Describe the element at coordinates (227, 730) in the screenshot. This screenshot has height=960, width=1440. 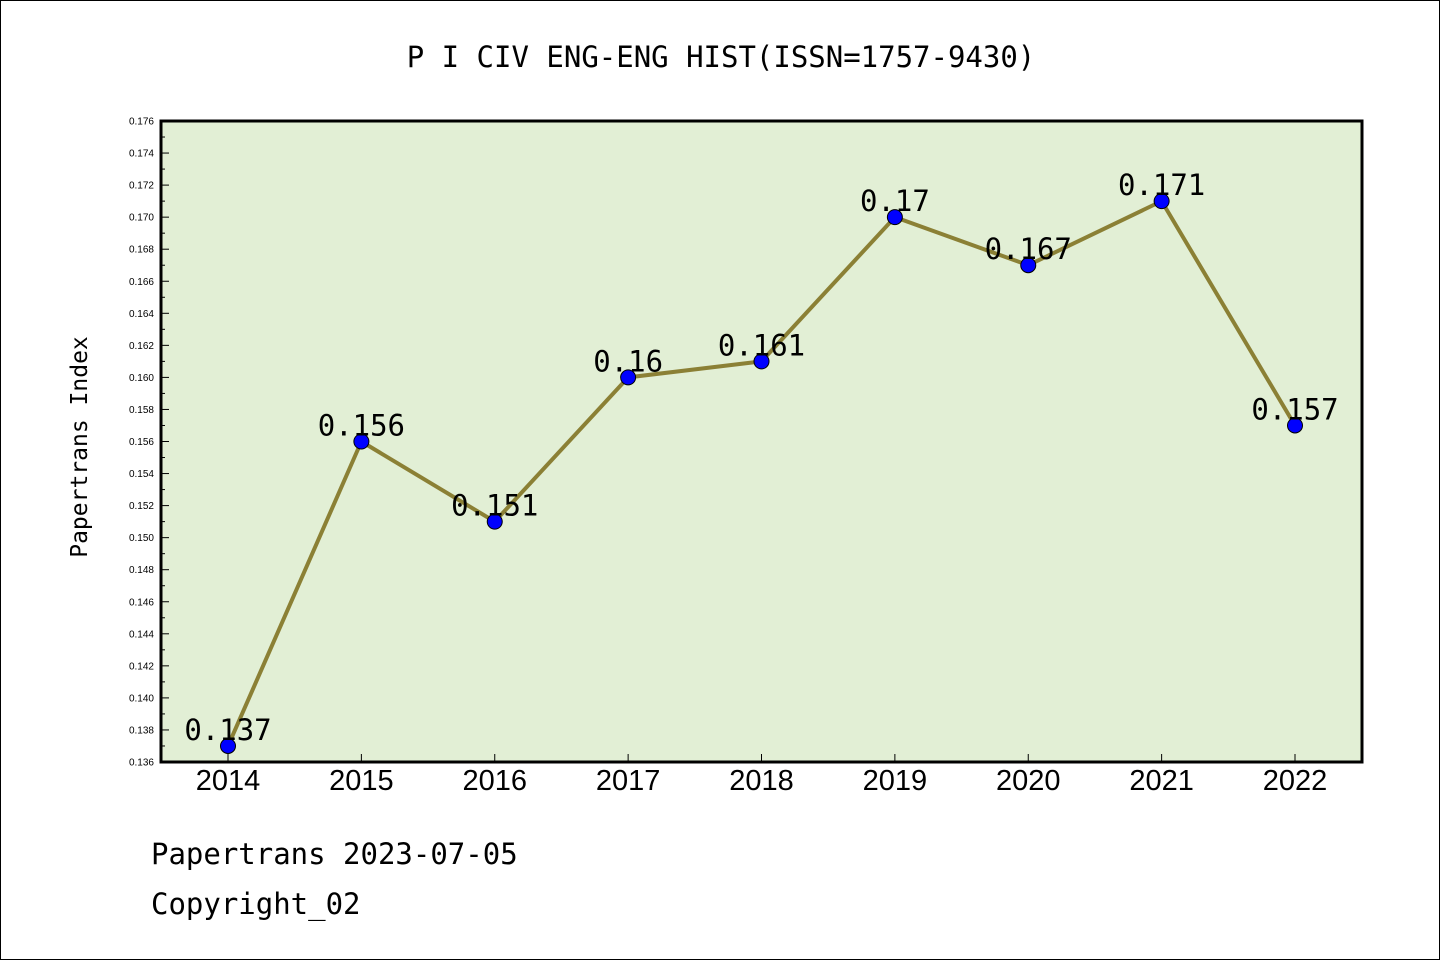
I see `data-label: 0.137` at that location.